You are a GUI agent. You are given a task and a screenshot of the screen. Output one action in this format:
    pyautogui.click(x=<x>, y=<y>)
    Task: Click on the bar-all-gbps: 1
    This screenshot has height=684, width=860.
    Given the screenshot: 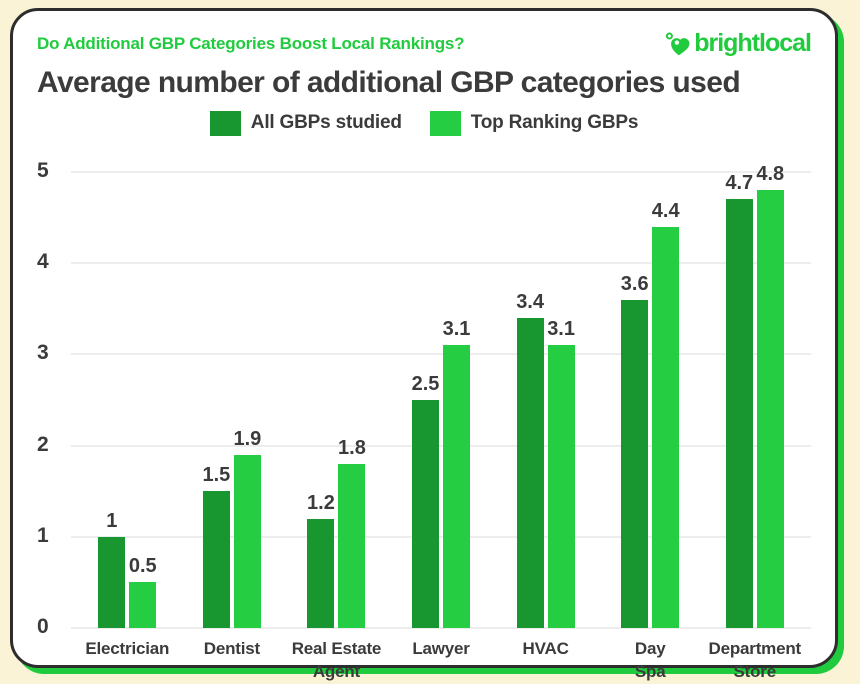 What is the action you would take?
    pyautogui.click(x=112, y=569)
    